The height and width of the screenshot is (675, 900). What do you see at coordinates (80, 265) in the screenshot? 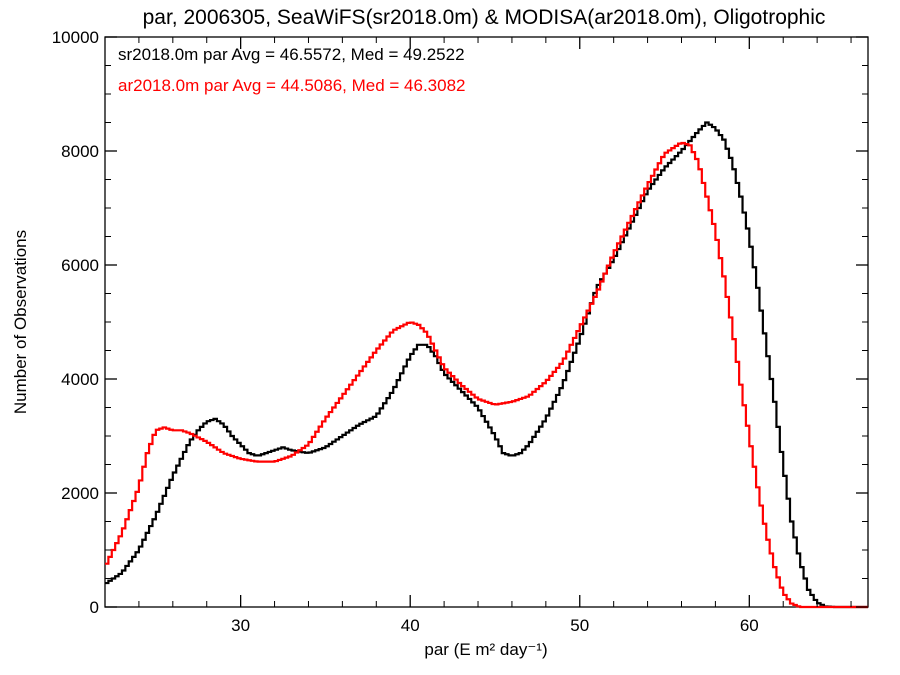
I see `y-tick-label: 6000` at bounding box center [80, 265].